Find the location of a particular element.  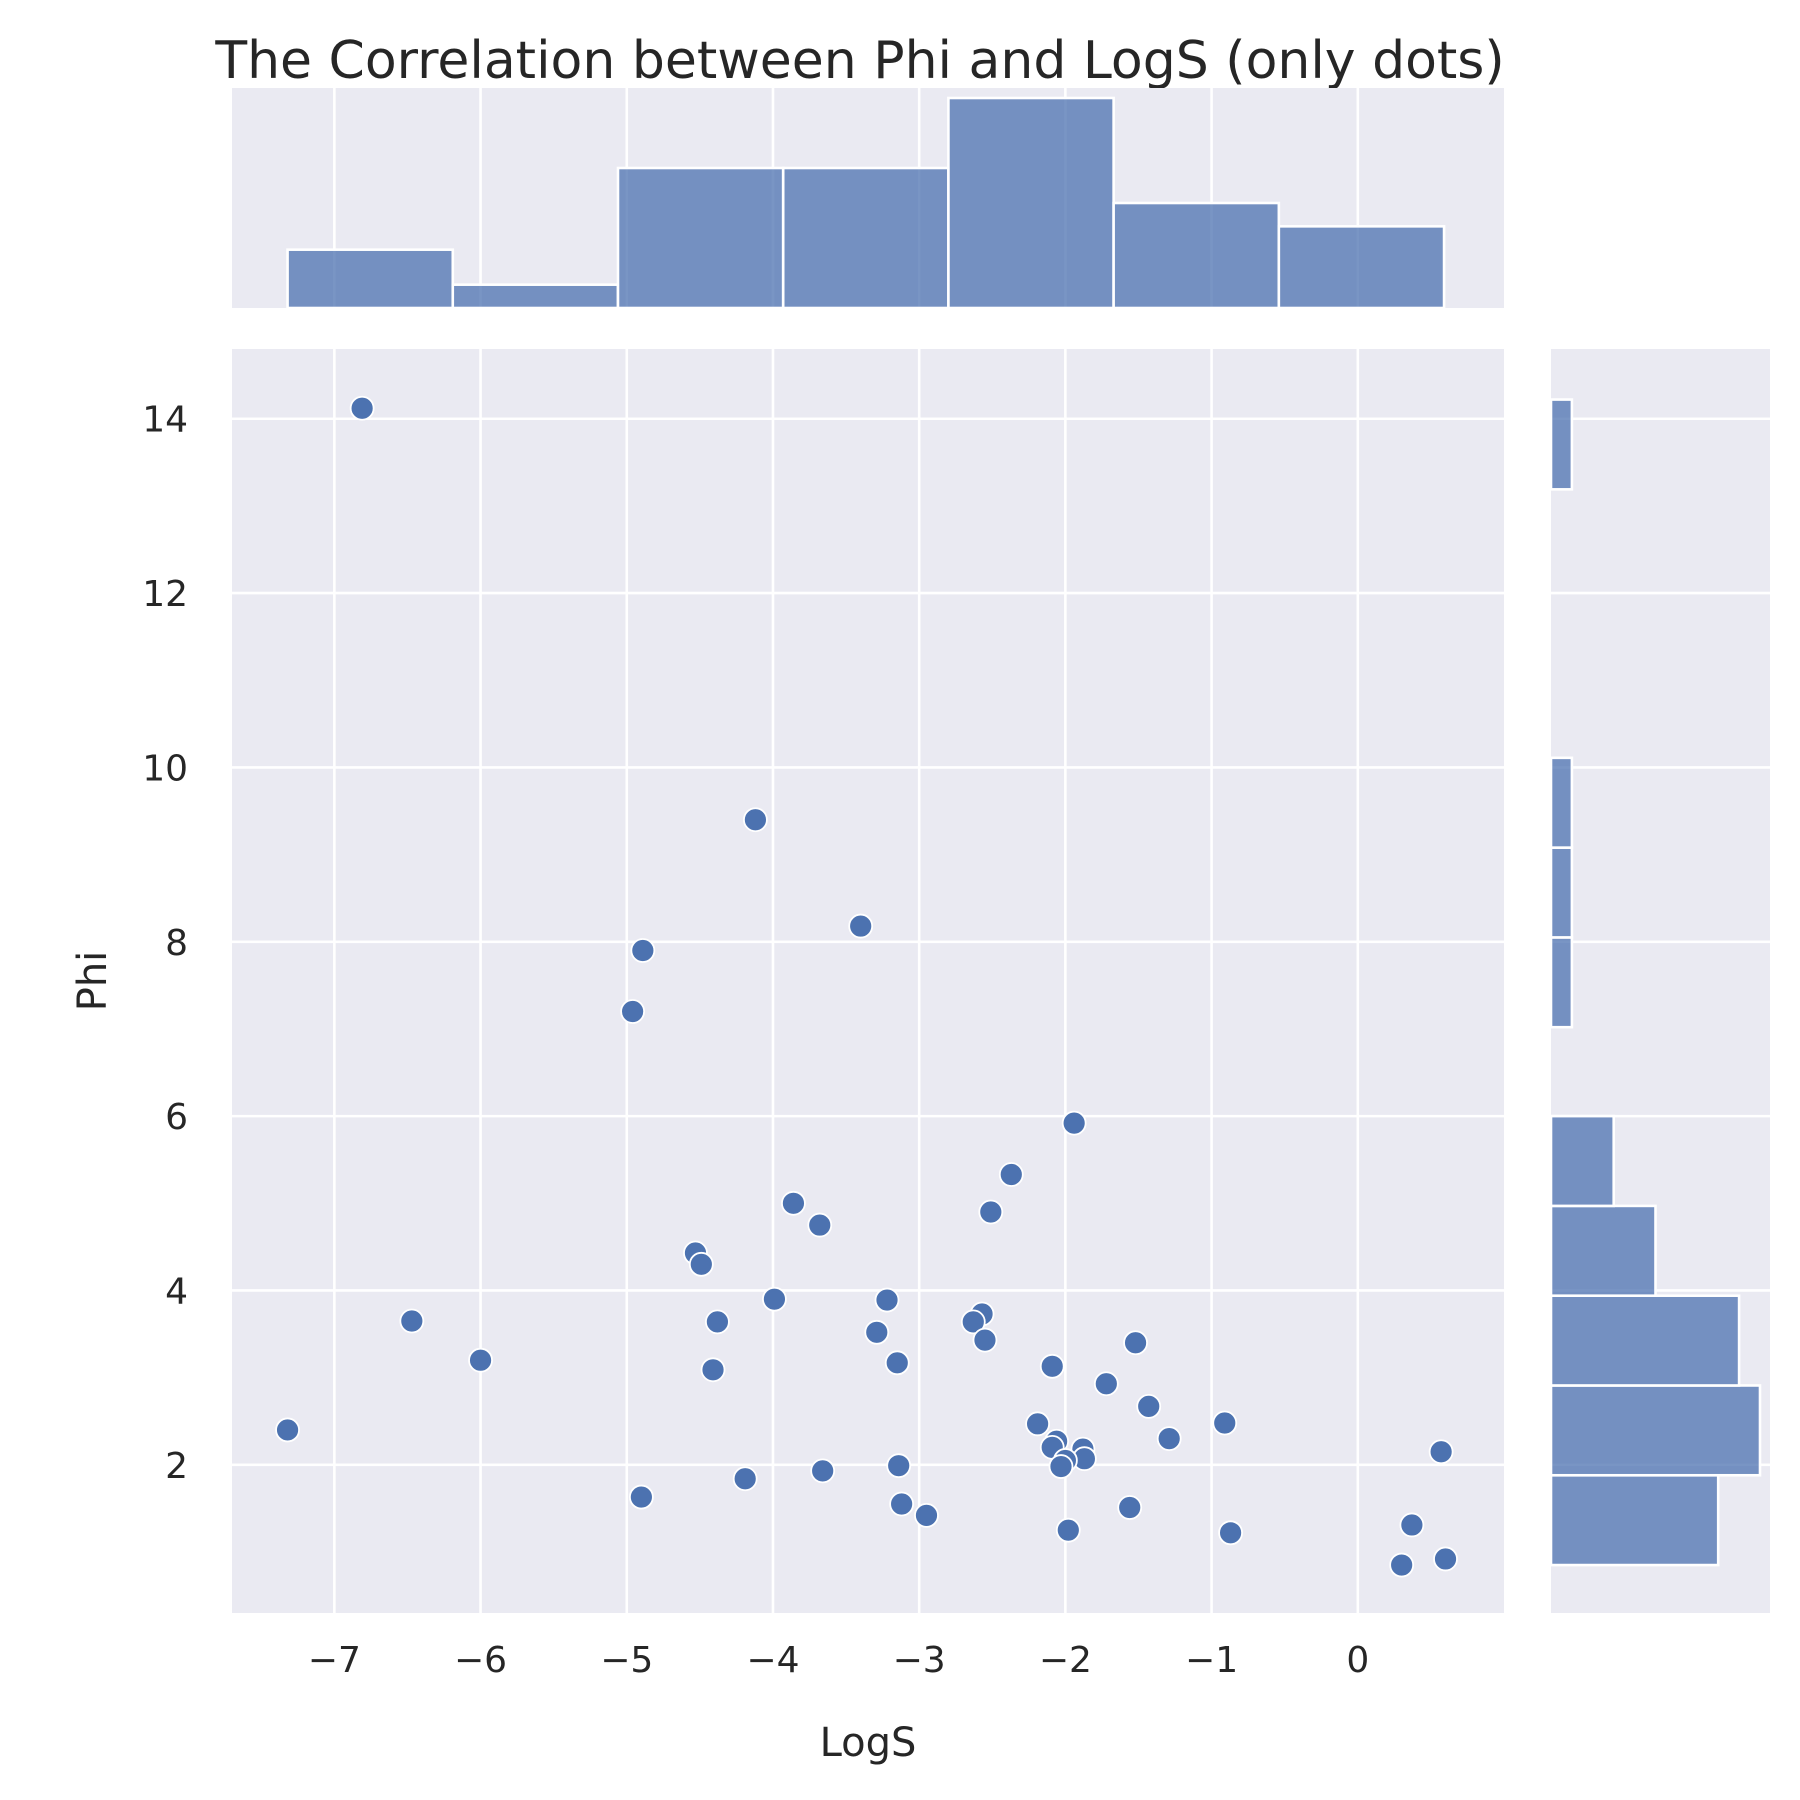

x-tick-label: −5 is located at coordinates (626, 1660).